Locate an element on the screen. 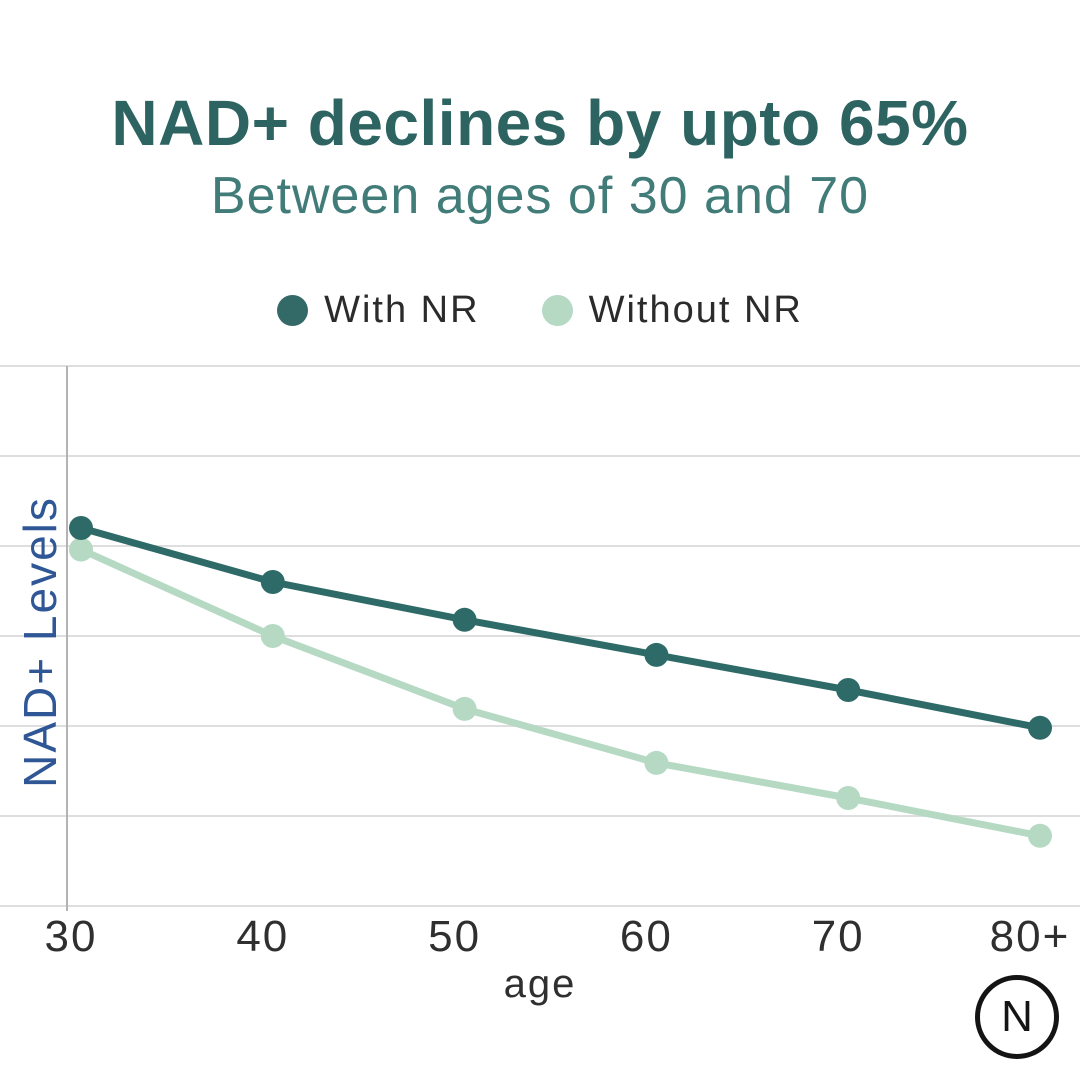 Image resolution: width=1080 pixels, height=1080 pixels. x-axis-title: age is located at coordinates (540, 984).